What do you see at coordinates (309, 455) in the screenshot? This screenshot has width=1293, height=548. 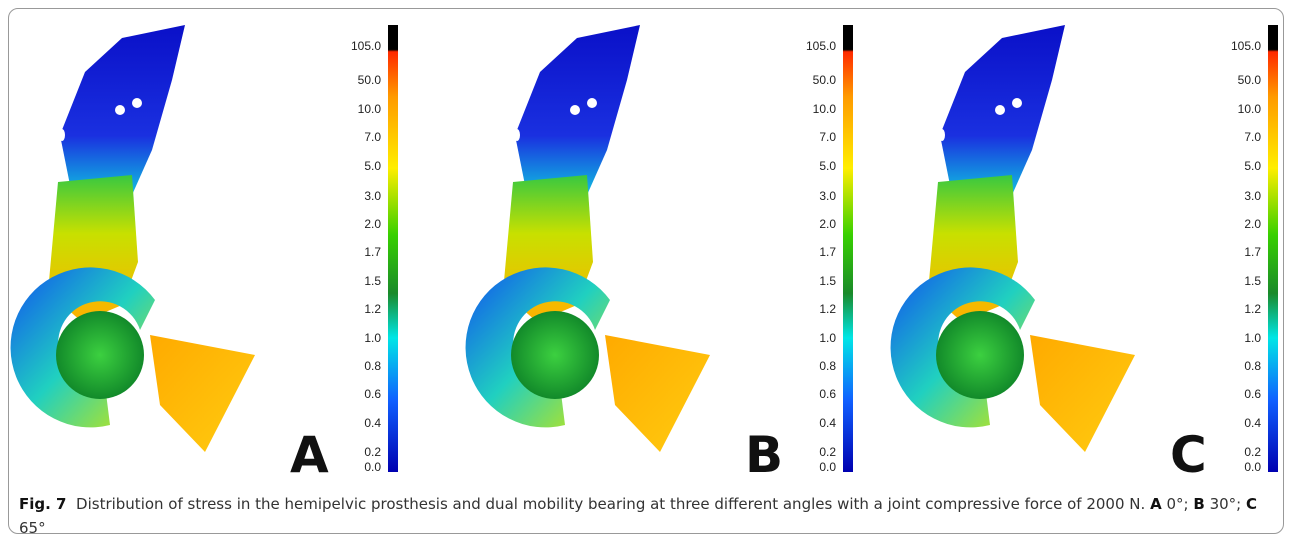 I see `panel-letter: A` at bounding box center [309, 455].